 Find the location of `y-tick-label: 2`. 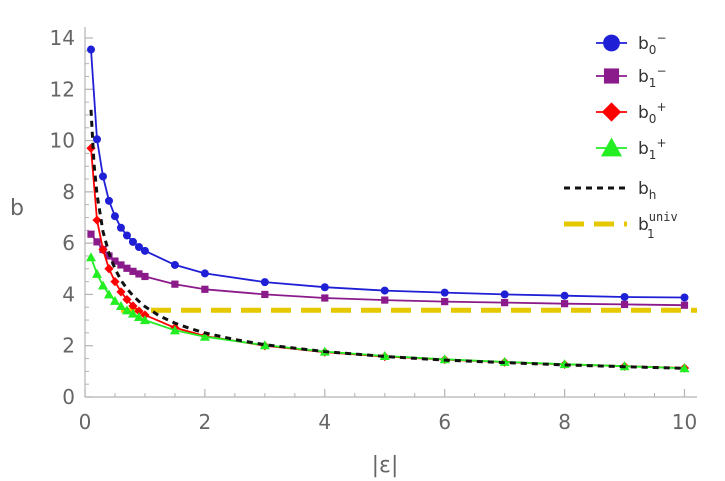

y-tick-label: 2 is located at coordinates (68, 346).